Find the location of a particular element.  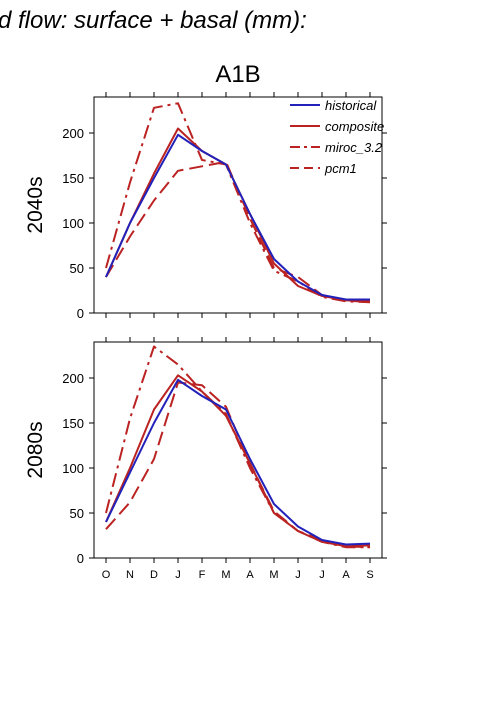

x-tick-label: S is located at coordinates (369, 575).